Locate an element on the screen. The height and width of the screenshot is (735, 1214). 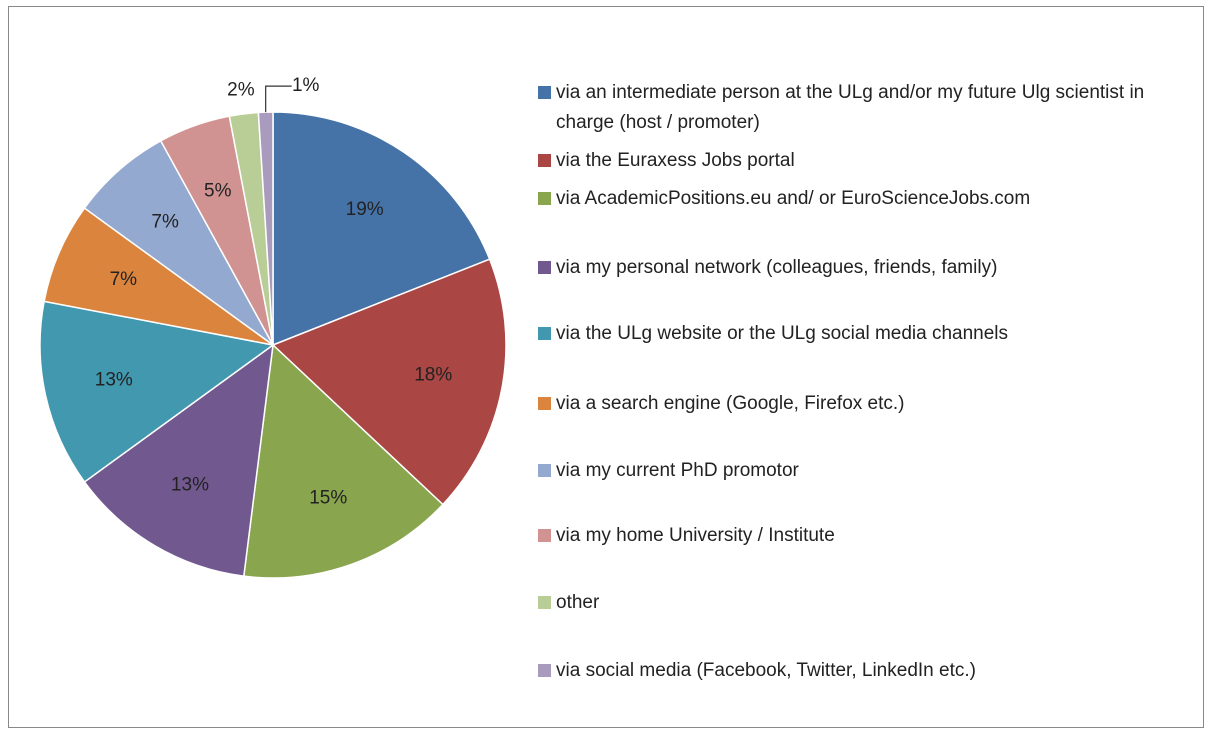
data-label: 1% is located at coordinates (306, 85).